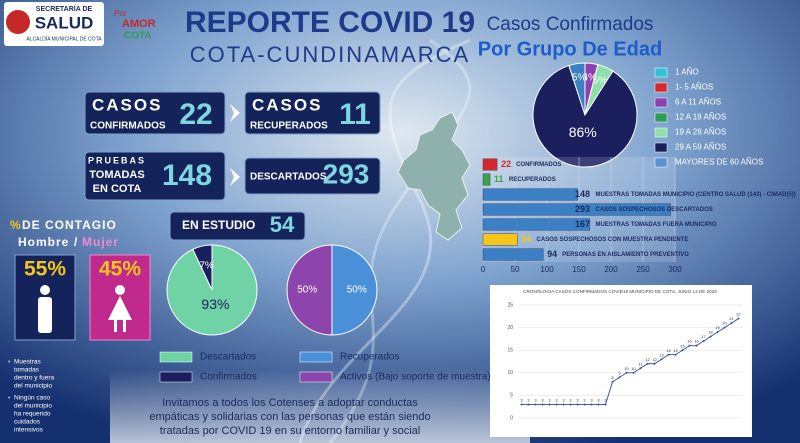 This screenshot has height=443, width=800. Describe the element at coordinates (570, 49) in the screenshot. I see `chart-subtitle: Por Grupo De Edad` at that location.